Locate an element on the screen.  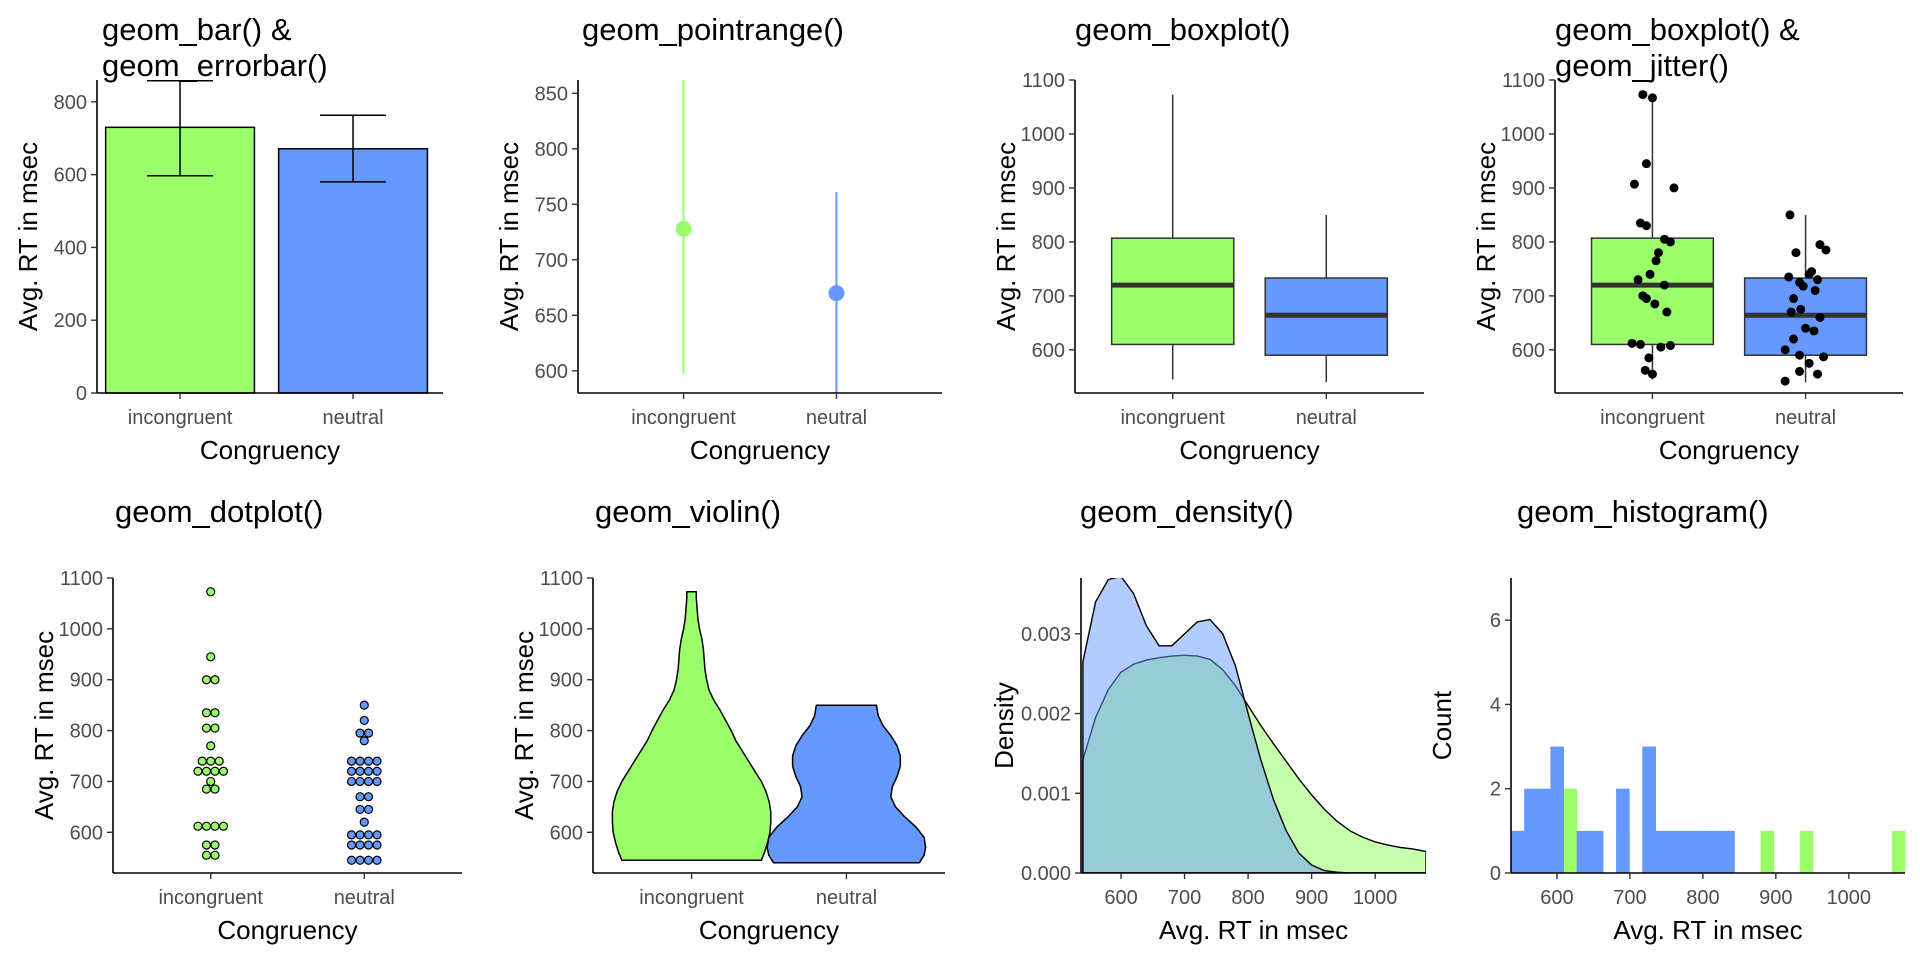
y-tick-label: 4 is located at coordinates (1495, 705).